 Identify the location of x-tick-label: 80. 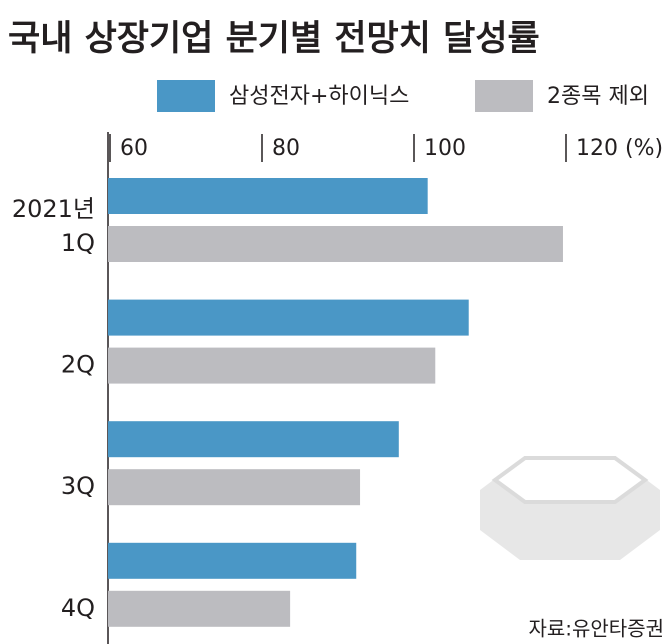
(286, 148).